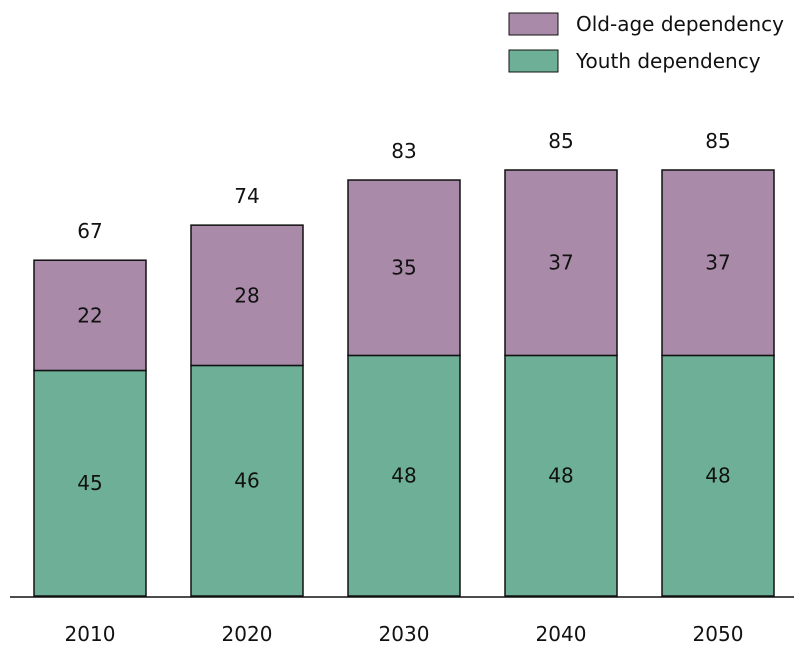  I want to click on x-tick-label-2030: 2030, so click(404, 633).